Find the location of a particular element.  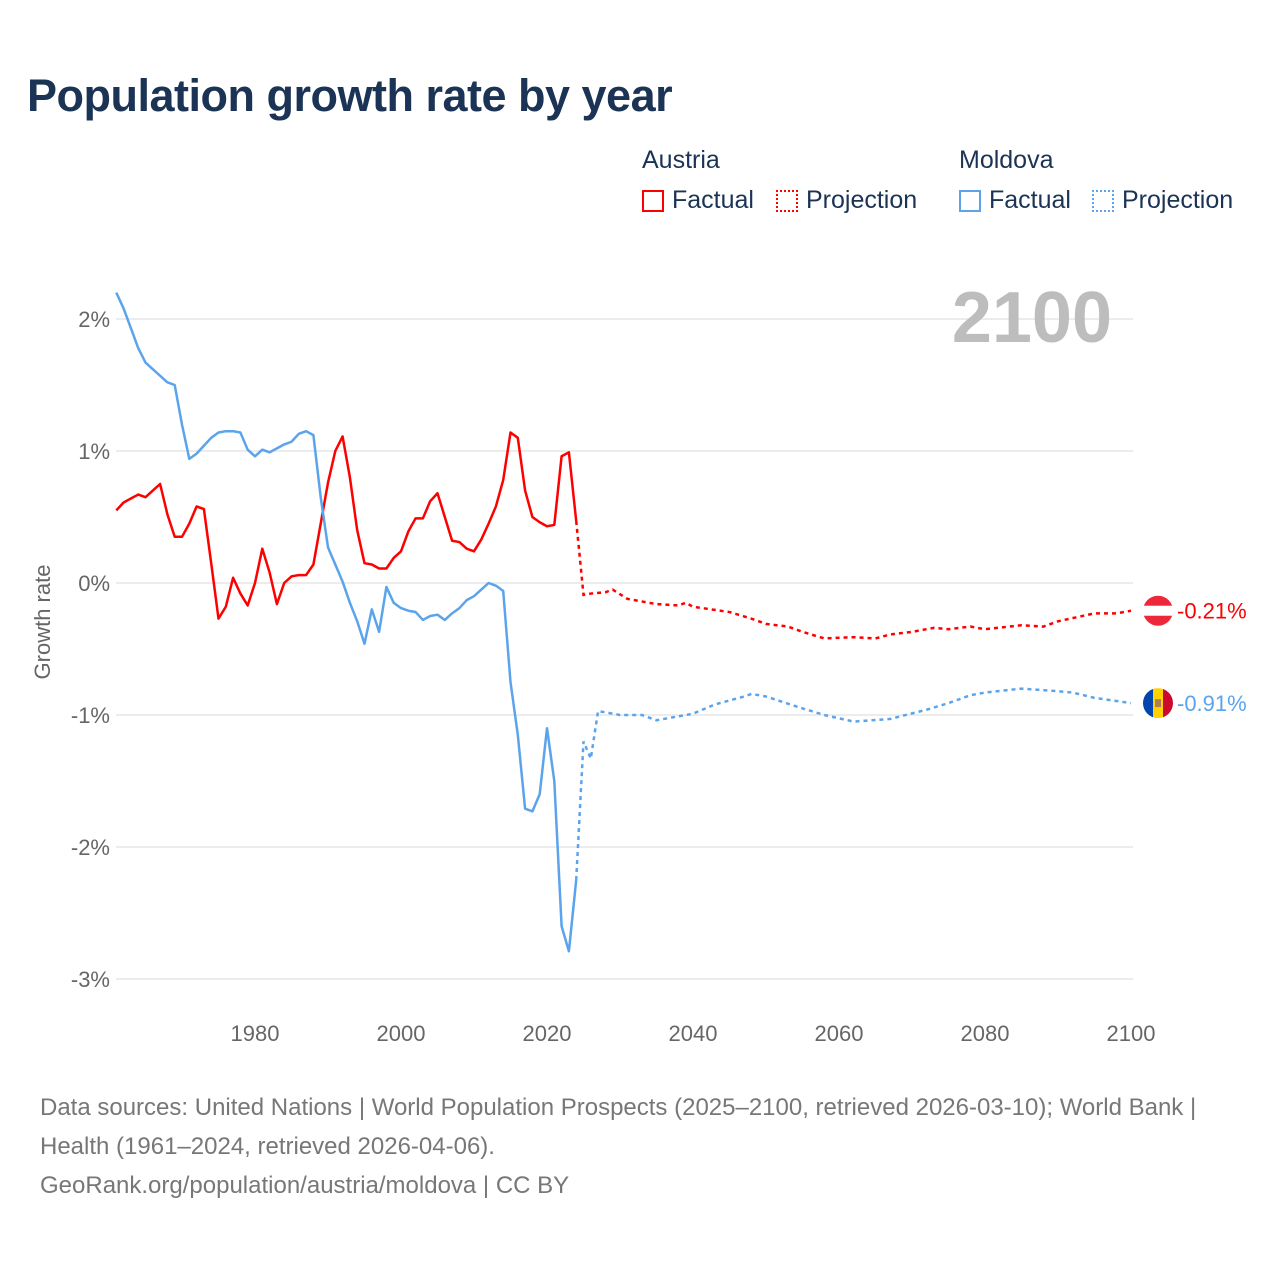

x-tick-label: 2060 is located at coordinates (839, 1033).